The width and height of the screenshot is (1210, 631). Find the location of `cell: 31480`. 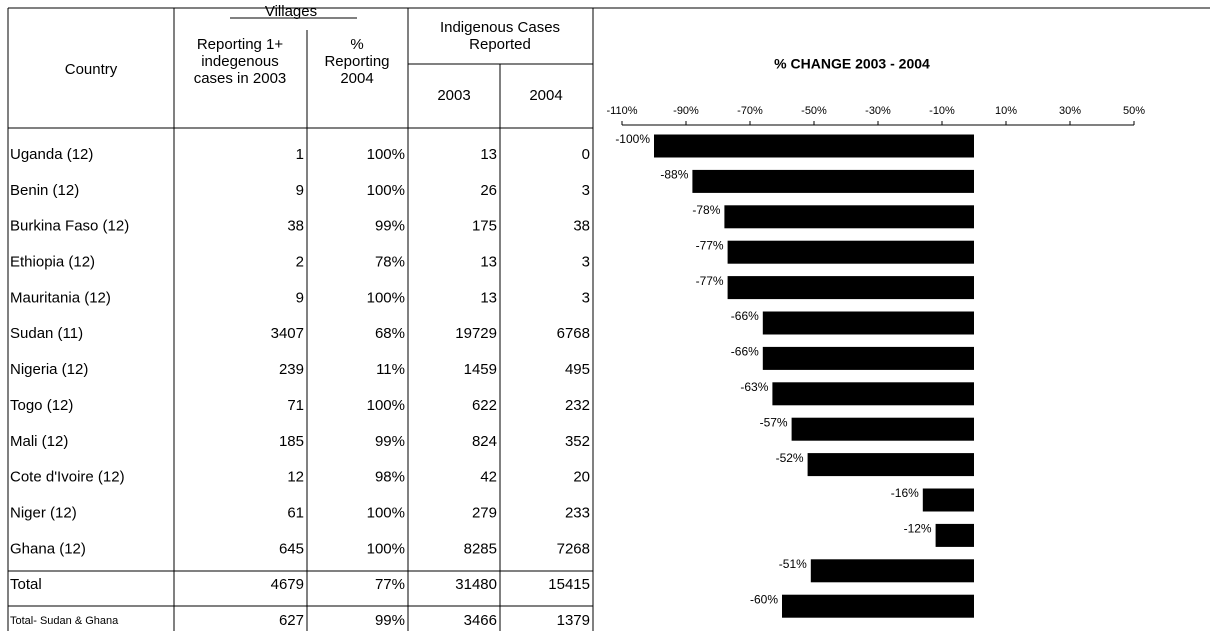

cell: 31480 is located at coordinates (476, 584).